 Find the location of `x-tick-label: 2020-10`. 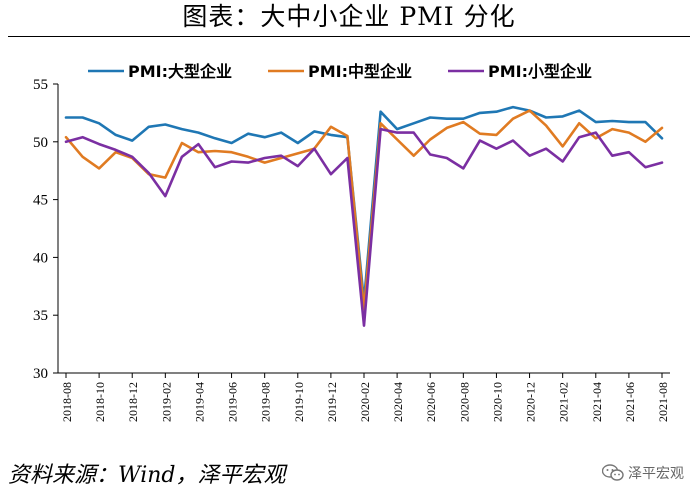

x-tick-label: 2020-10 is located at coordinates (497, 402).